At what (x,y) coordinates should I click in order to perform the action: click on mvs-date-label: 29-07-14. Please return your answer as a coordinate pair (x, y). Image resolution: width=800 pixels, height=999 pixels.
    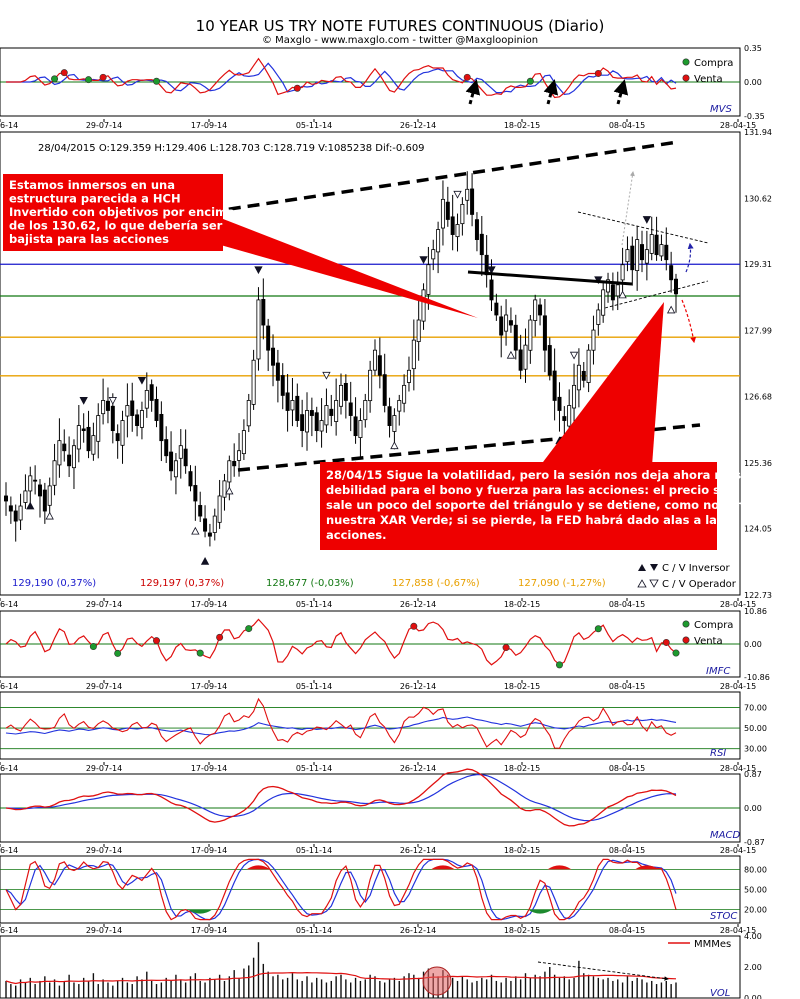
    Looking at the image, I should click on (104, 125).